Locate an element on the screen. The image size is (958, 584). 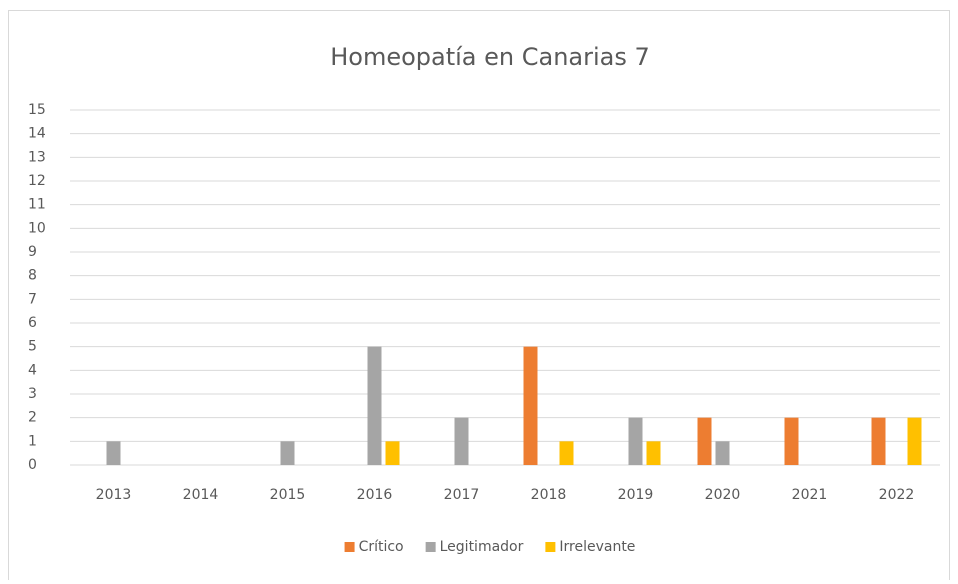
legend-label: Irrelevante is located at coordinates (597, 547).